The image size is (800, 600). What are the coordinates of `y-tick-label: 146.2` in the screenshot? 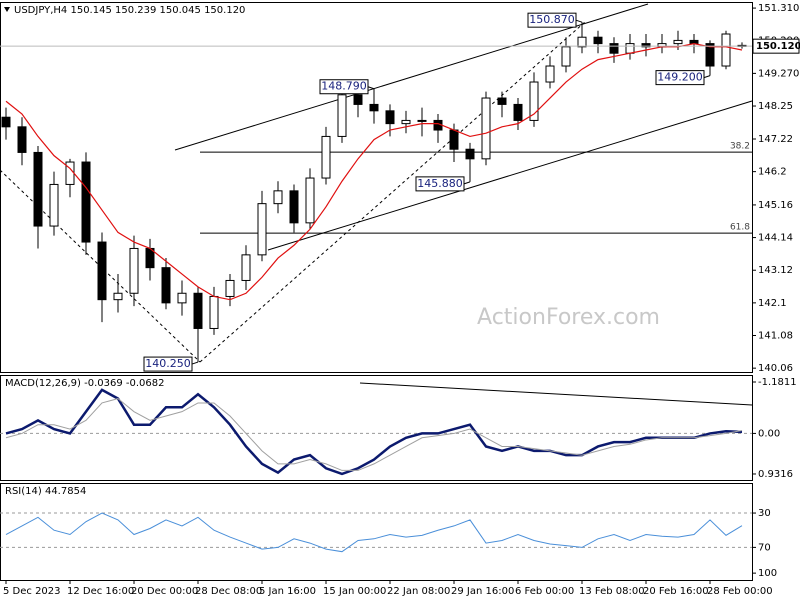 It's located at (772, 172).